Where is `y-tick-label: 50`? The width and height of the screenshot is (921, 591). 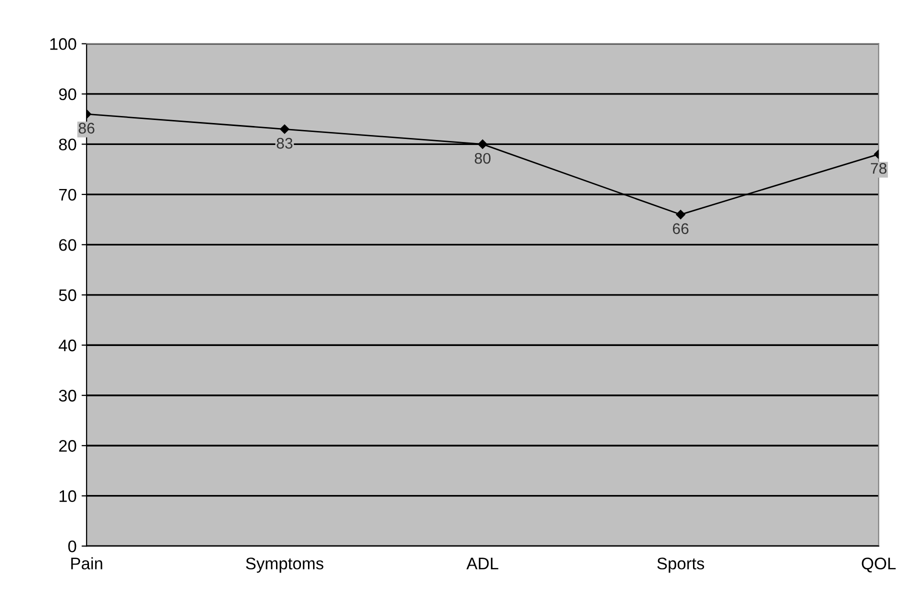 y-tick-label: 50 is located at coordinates (67, 295).